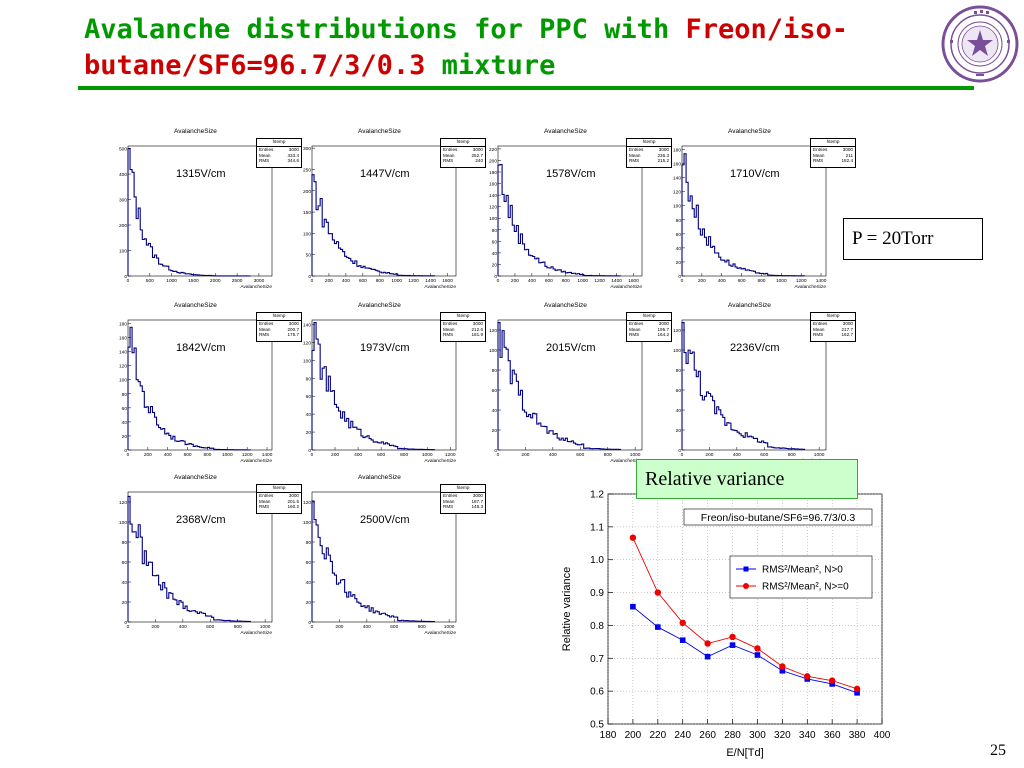 This screenshot has height=768, width=1024. Describe the element at coordinates (385, 348) in the screenshot. I see `field-strength-label: 1973V/cm` at that location.